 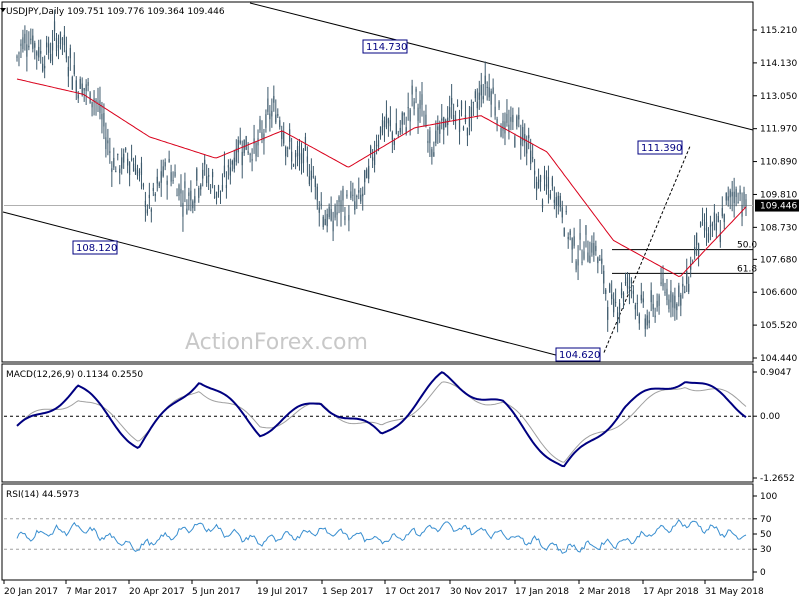 I want to click on annotation-label: 108.120, so click(x=96, y=248).